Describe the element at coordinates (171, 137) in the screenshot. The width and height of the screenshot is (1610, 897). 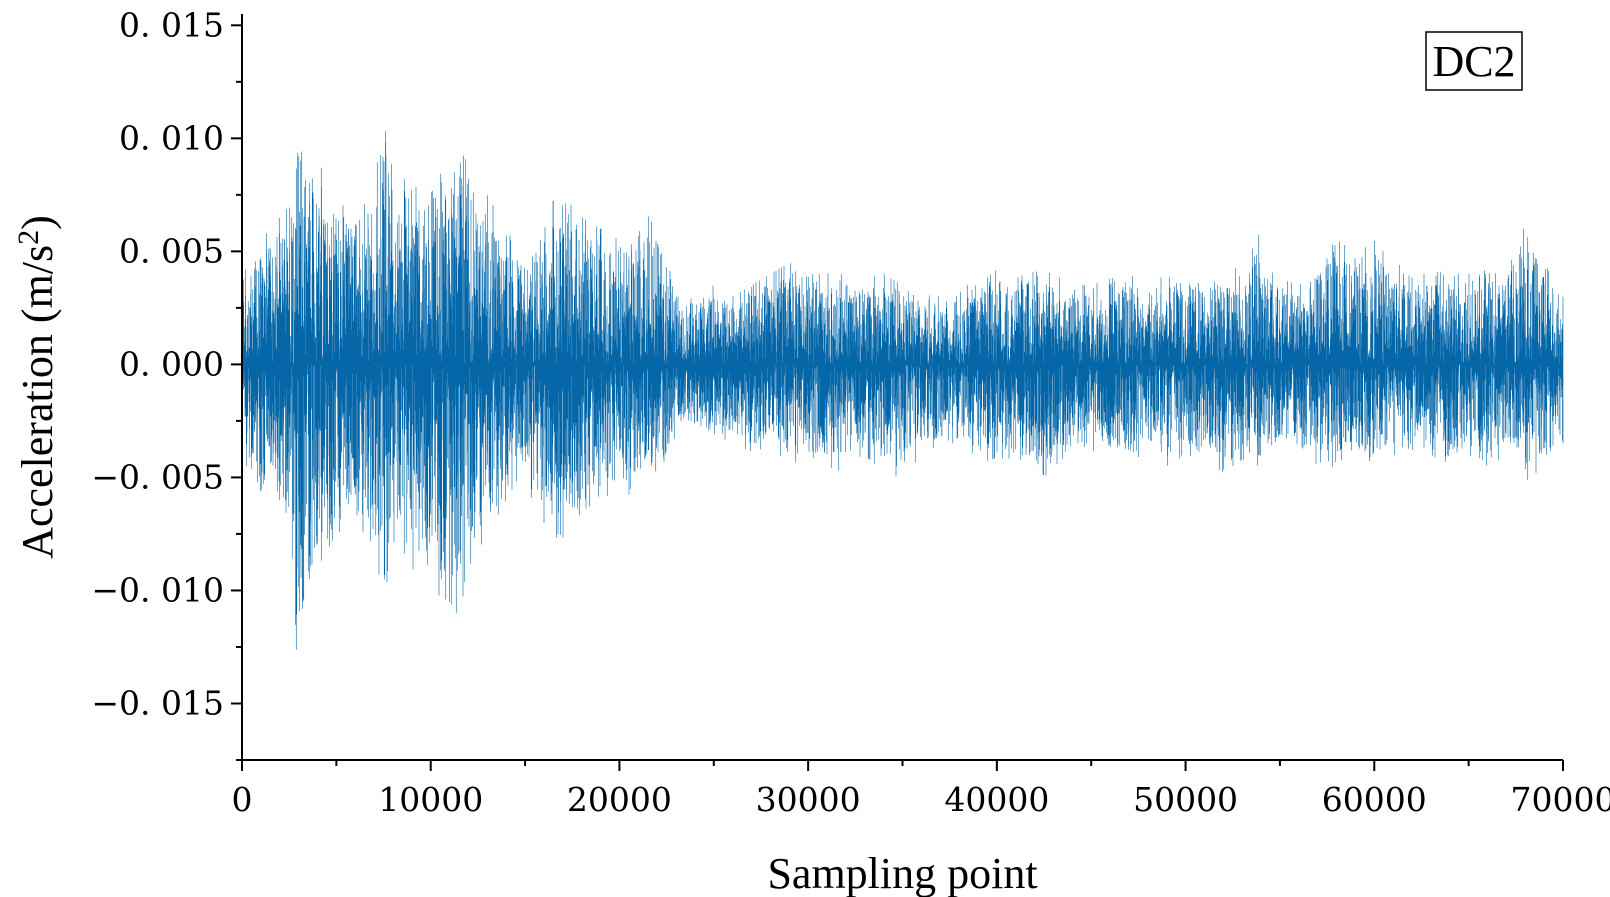
I see `y-tick-label: 0. 010` at that location.